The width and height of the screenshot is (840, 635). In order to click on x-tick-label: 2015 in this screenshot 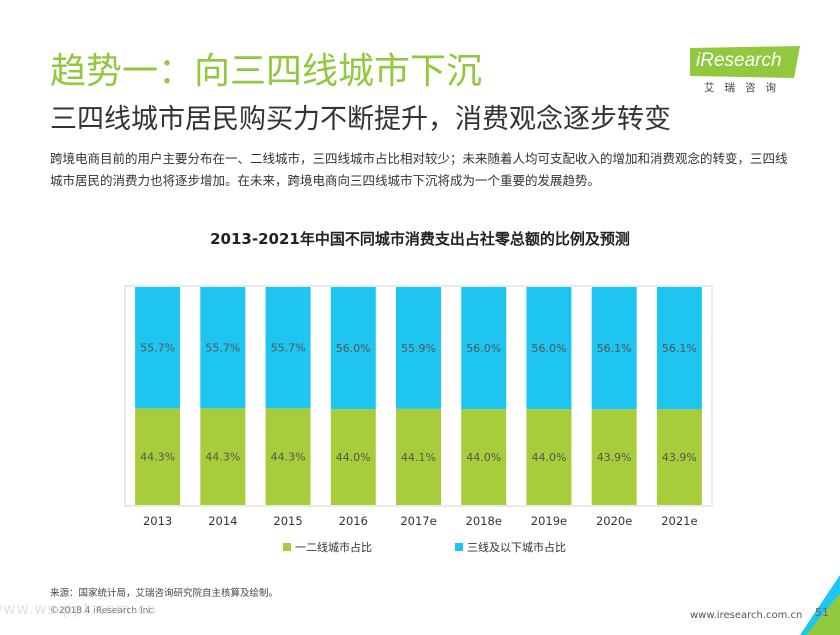, I will do `click(287, 521)`.